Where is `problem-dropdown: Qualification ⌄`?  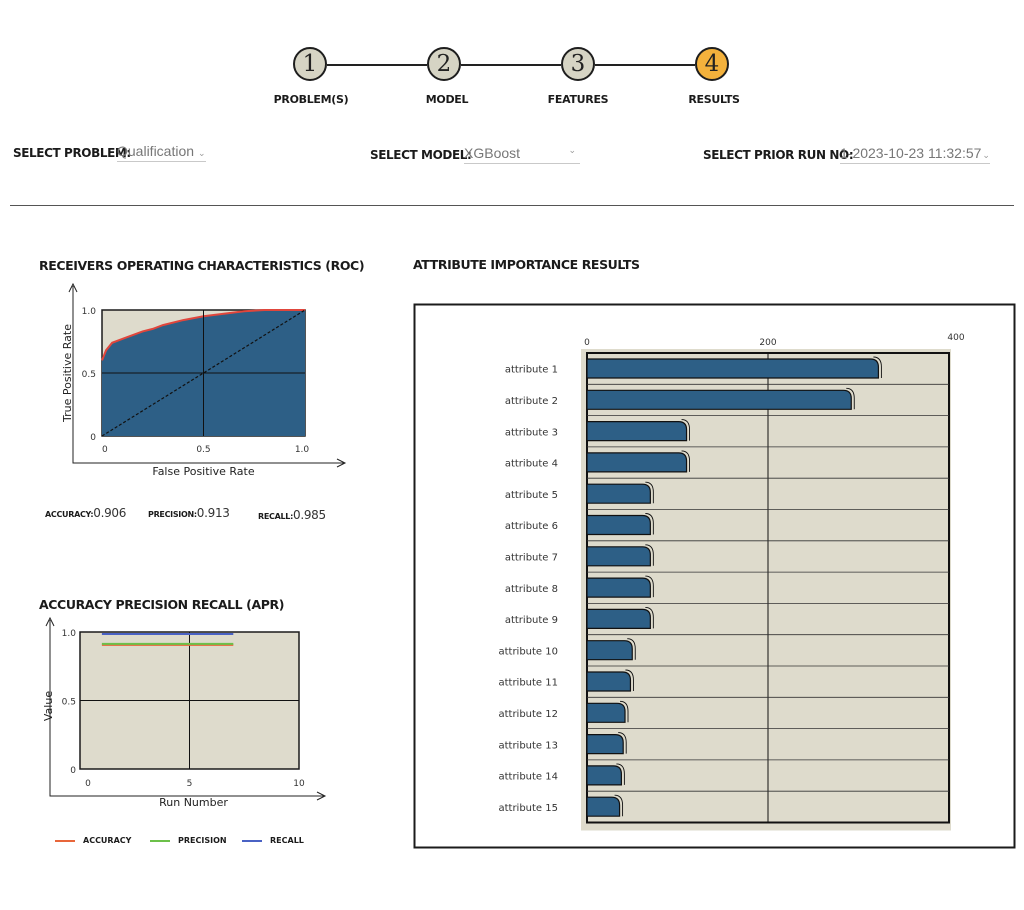
problem-dropdown: Qualification ⌄ is located at coordinates (161, 152).